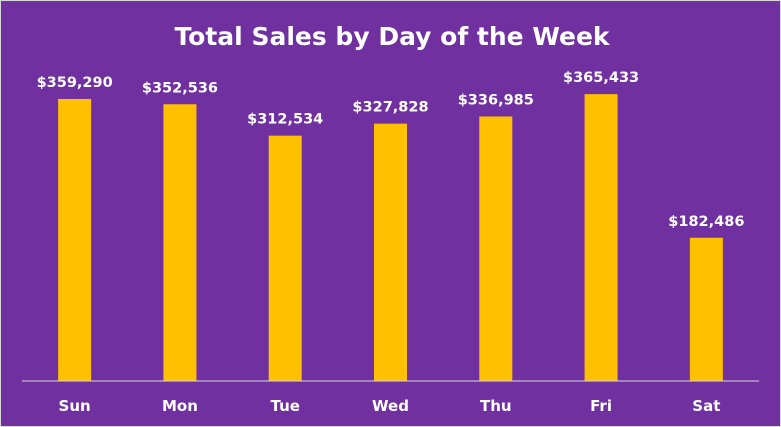 This screenshot has width=781, height=427. Describe the element at coordinates (706, 406) in the screenshot. I see `x-tick-label-sat: Sat` at that location.